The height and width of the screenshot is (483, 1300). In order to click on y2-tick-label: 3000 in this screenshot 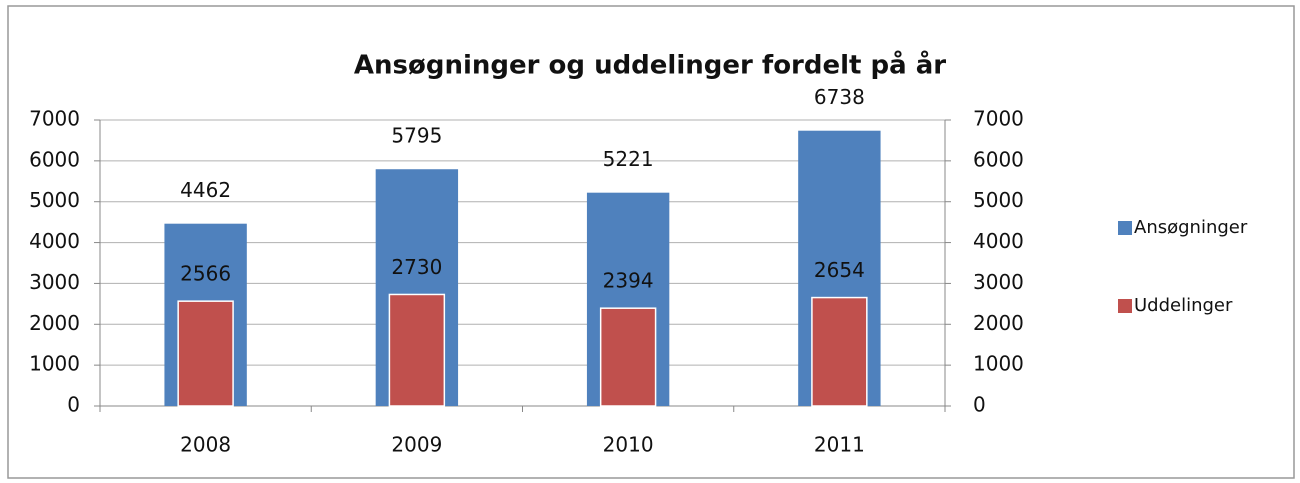, I will do `click(998, 282)`.